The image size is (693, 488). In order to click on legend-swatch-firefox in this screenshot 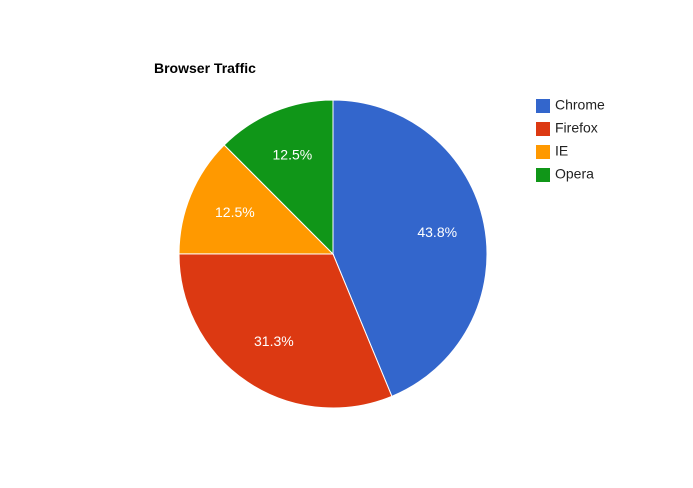, I will do `click(543, 129)`.